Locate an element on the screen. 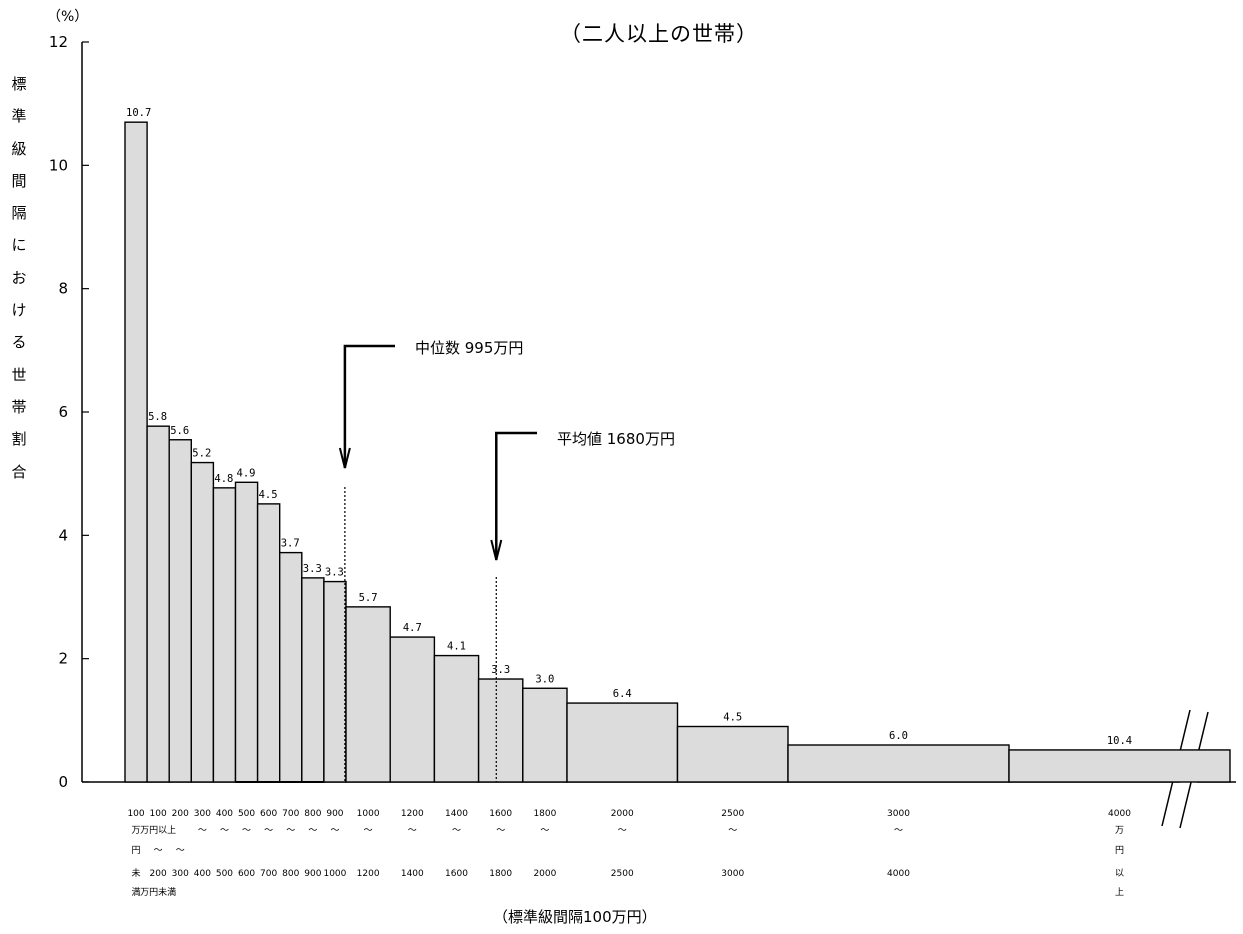 The image size is (1243, 934). bar-value-label: 5.7 is located at coordinates (368, 598).